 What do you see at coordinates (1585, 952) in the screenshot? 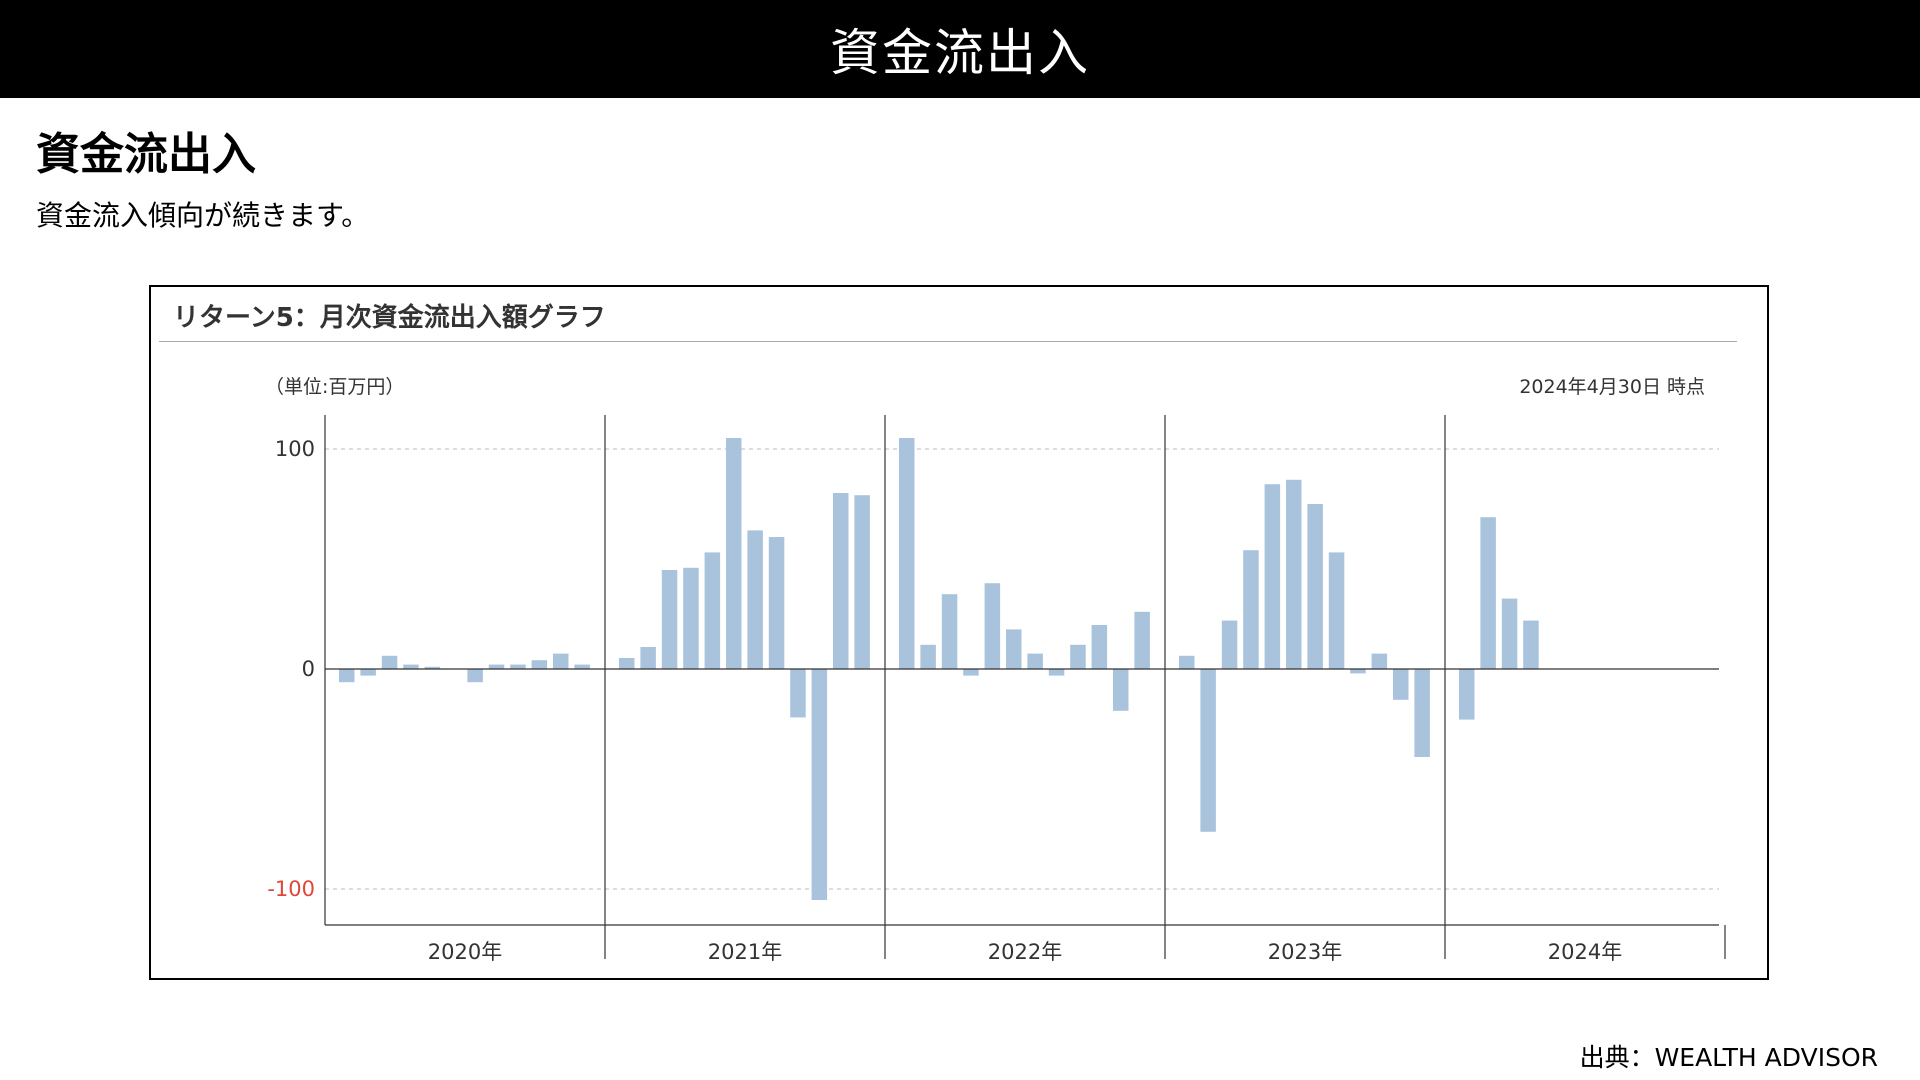
I see `x-tick-label: 2024年` at bounding box center [1585, 952].